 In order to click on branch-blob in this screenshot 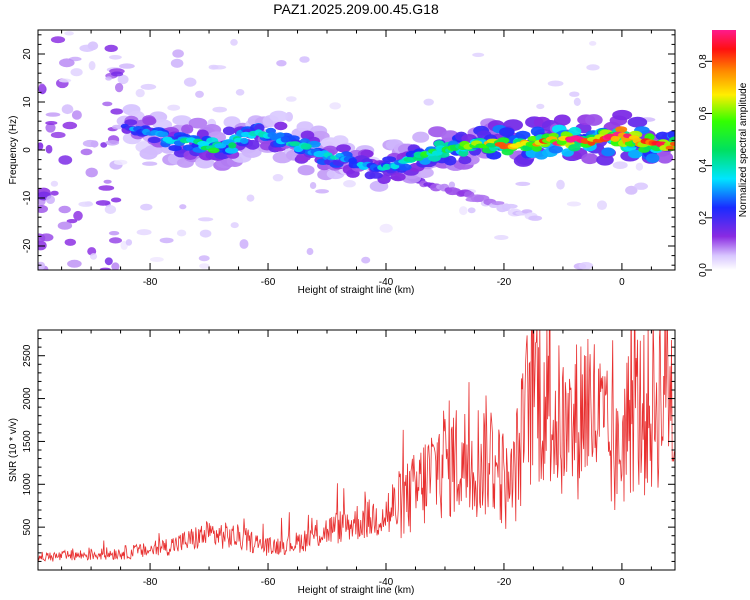, I will do `click(498, 203)`.